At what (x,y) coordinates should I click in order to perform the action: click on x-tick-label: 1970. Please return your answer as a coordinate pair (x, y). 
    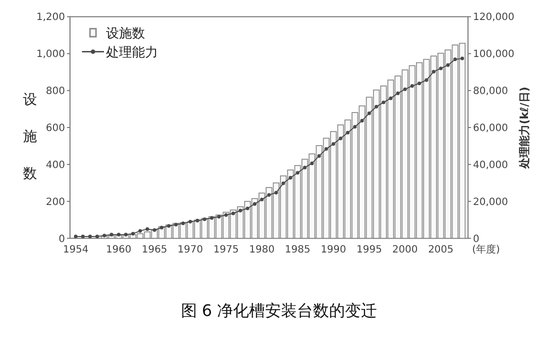
    Looking at the image, I should click on (190, 250).